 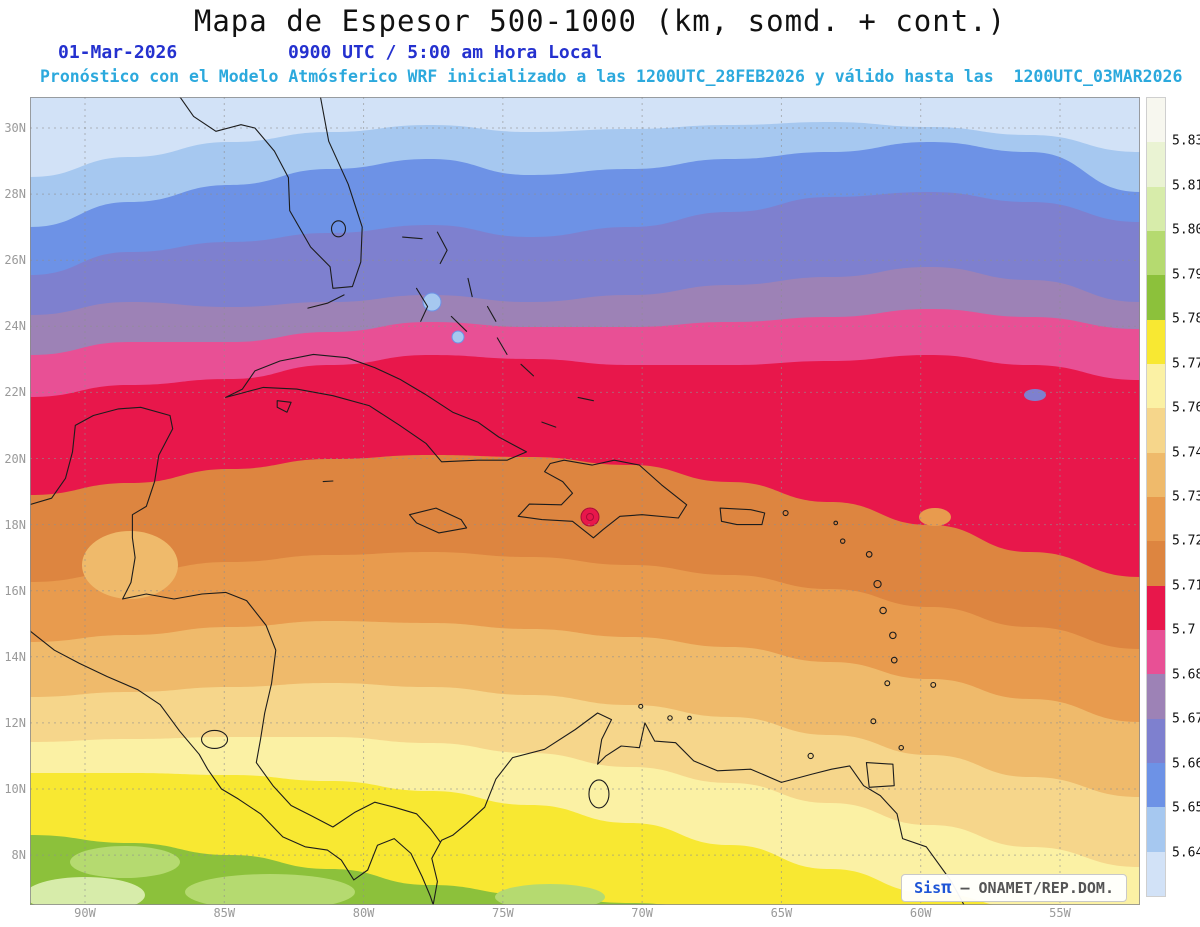 What do you see at coordinates (15, 656) in the screenshot?
I see `lat-tick-label: 14N` at bounding box center [15, 656].